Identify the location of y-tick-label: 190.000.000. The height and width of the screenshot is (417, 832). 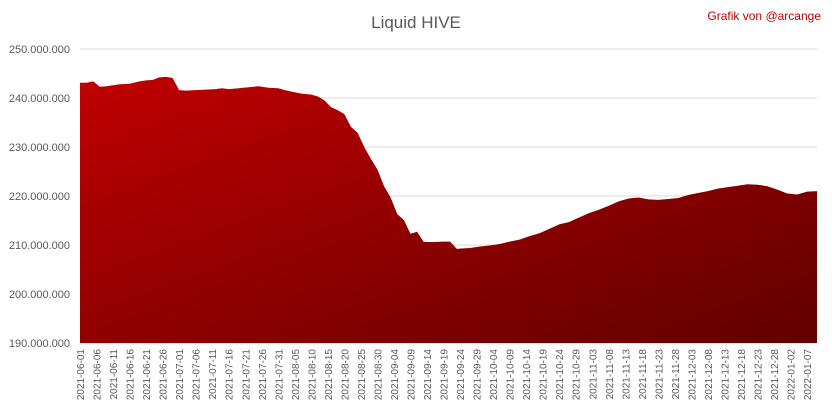
(39, 344).